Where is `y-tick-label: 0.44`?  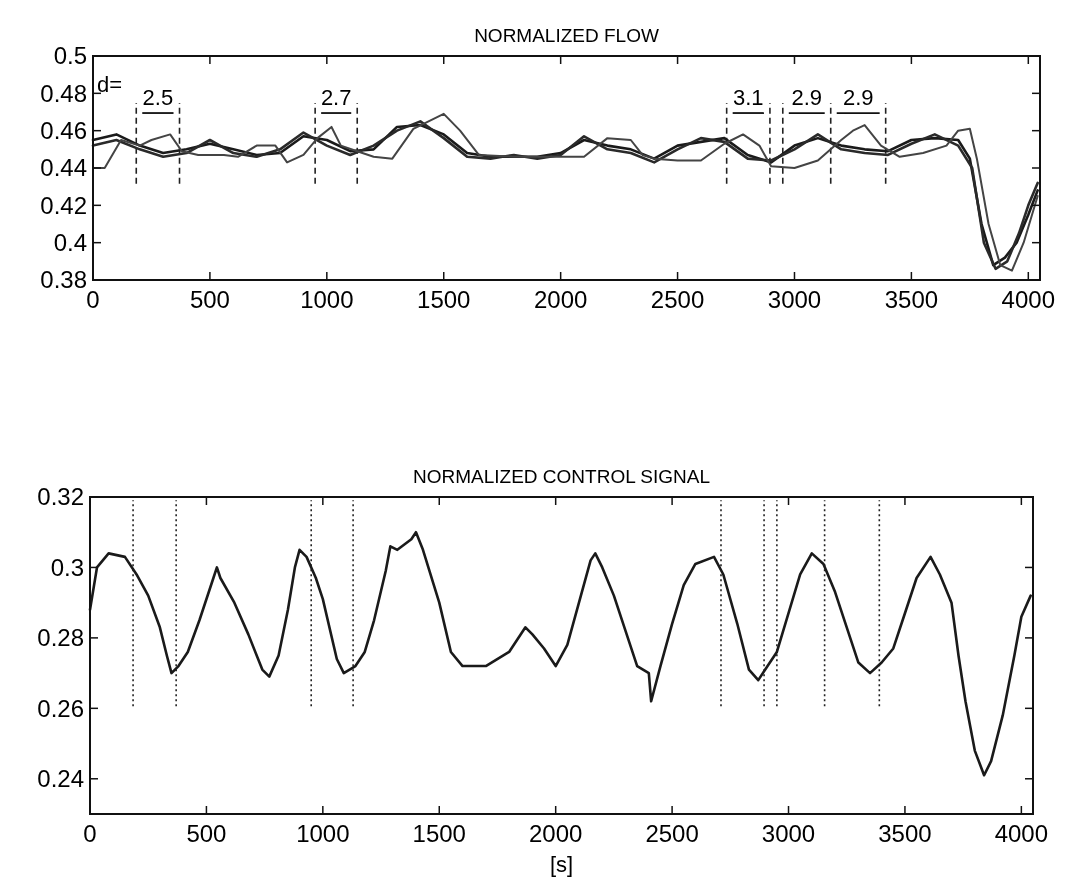
y-tick-label: 0.44 is located at coordinates (63, 168).